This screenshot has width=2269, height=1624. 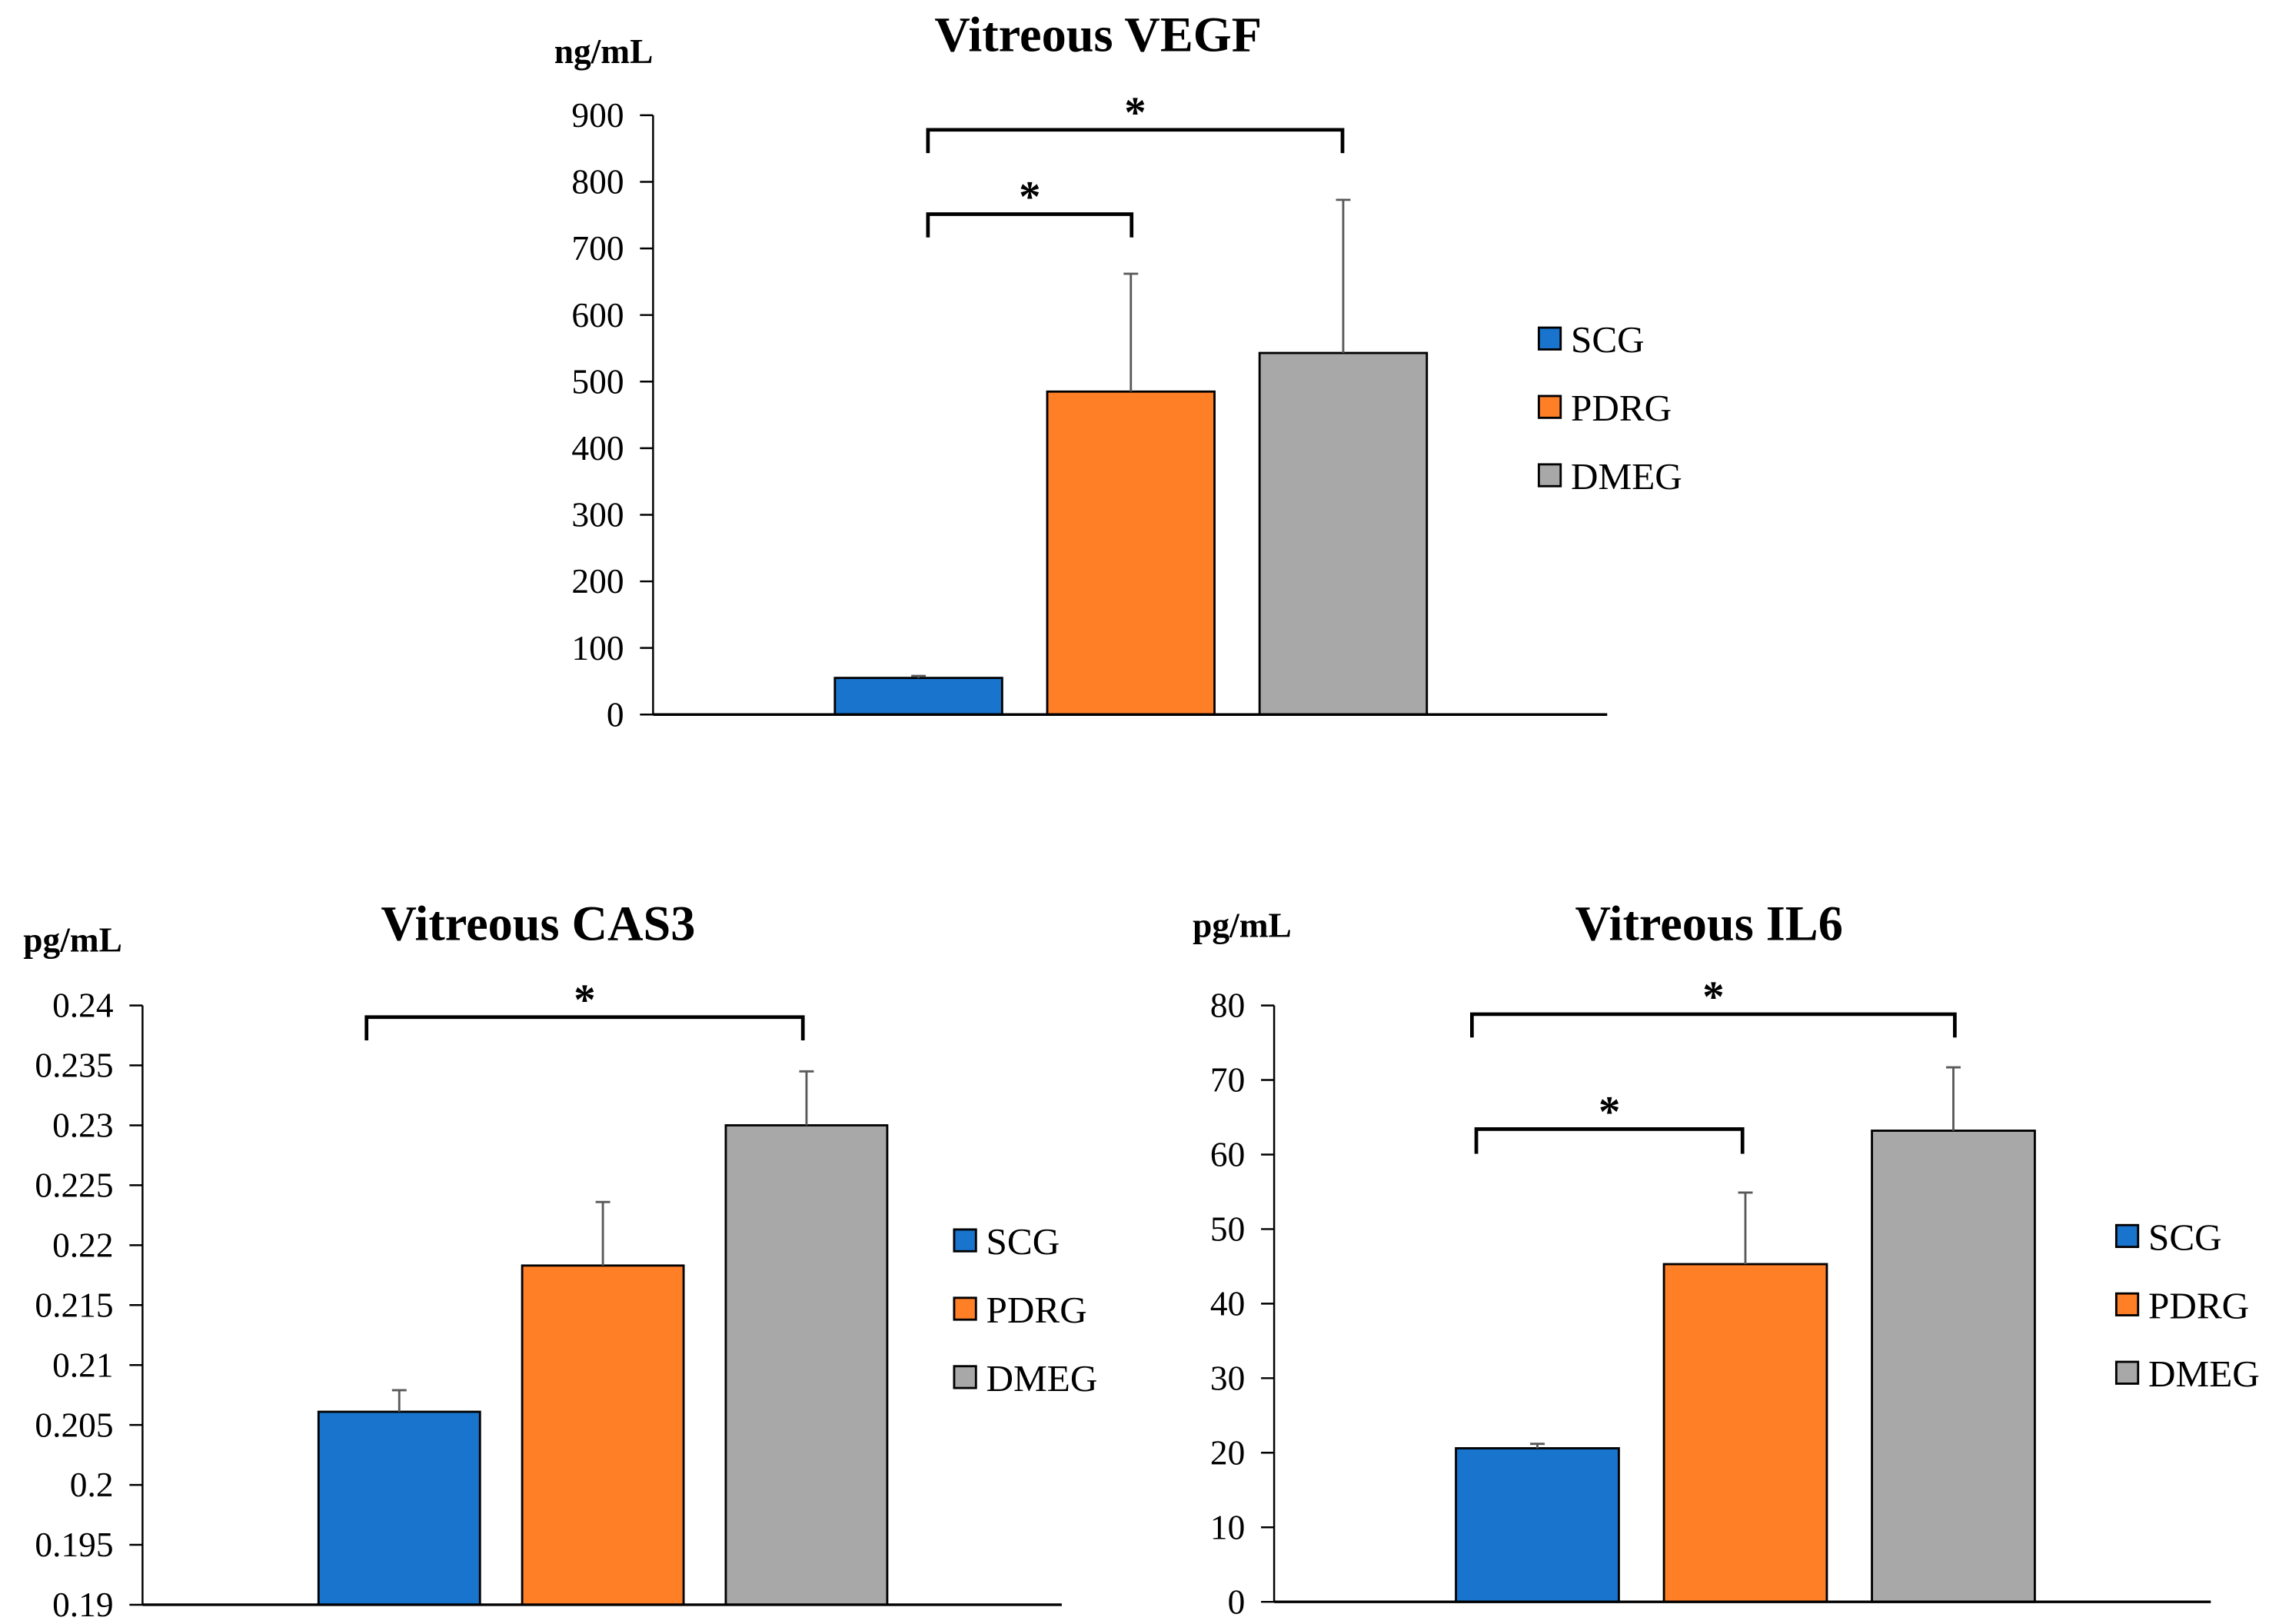 I want to click on y-tick-label: 40, so click(x=1227, y=1304).